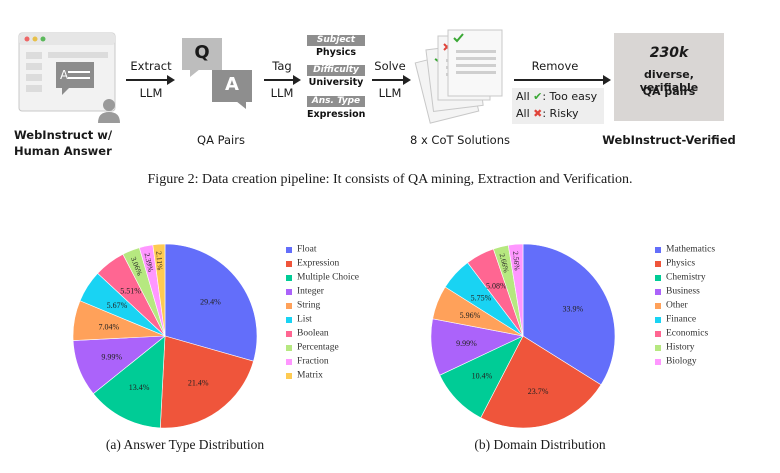 The width and height of the screenshot is (780, 473). Describe the element at coordinates (538, 113) in the screenshot. I see `cross-icon: ✖` at that location.